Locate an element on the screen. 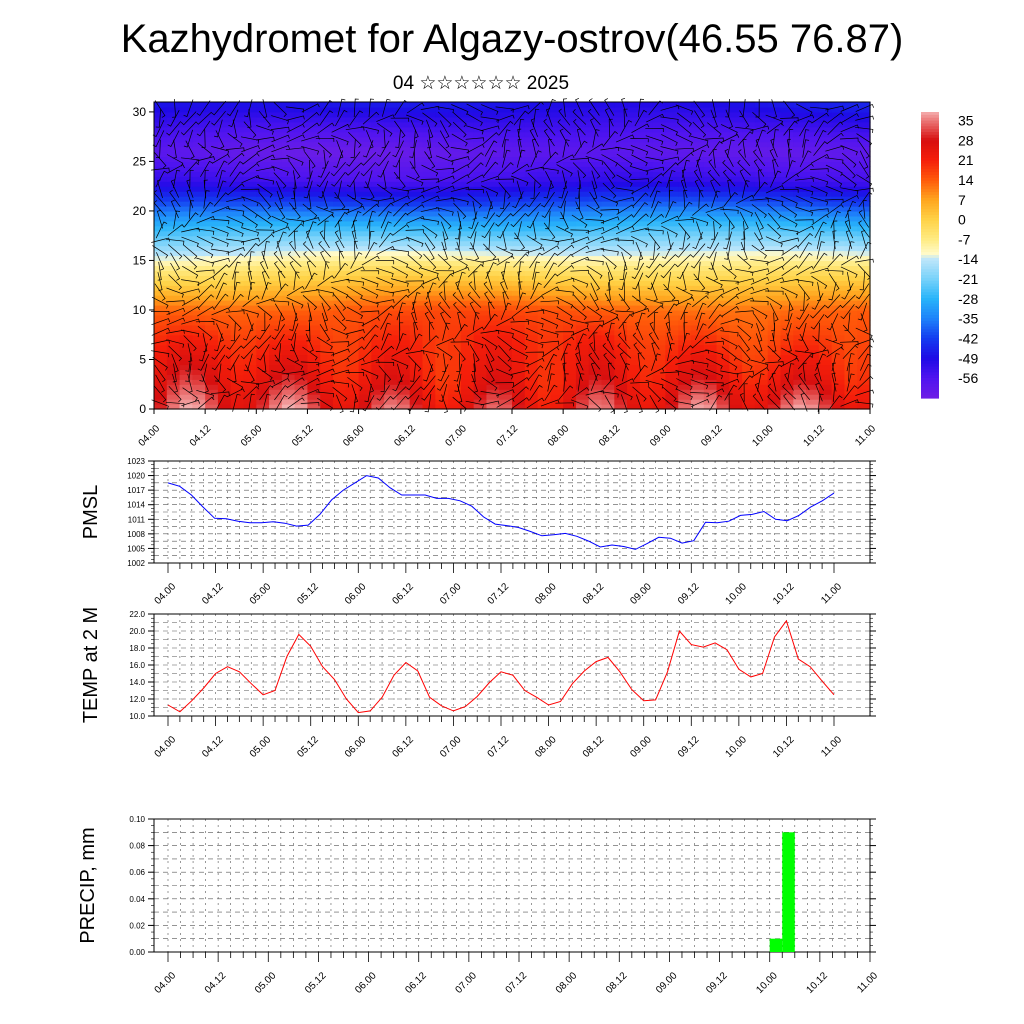 The width and height of the screenshot is (1024, 1024). colorbar-segment is located at coordinates (930, 148).